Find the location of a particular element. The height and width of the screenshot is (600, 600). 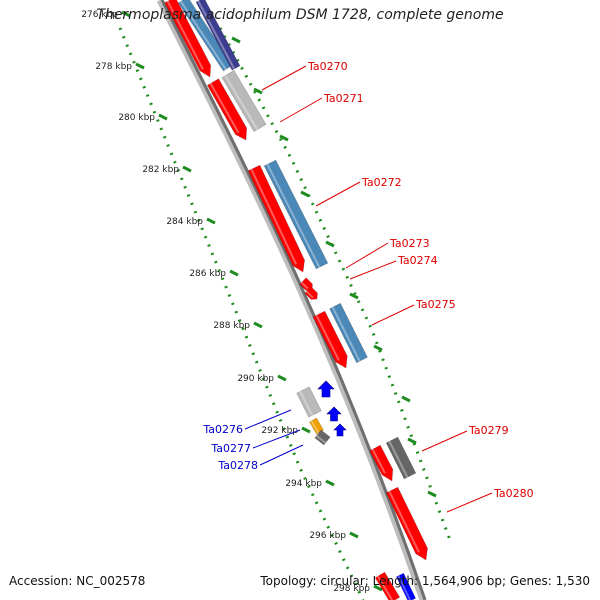

gene-ta0272 is located at coordinates (276, 218).